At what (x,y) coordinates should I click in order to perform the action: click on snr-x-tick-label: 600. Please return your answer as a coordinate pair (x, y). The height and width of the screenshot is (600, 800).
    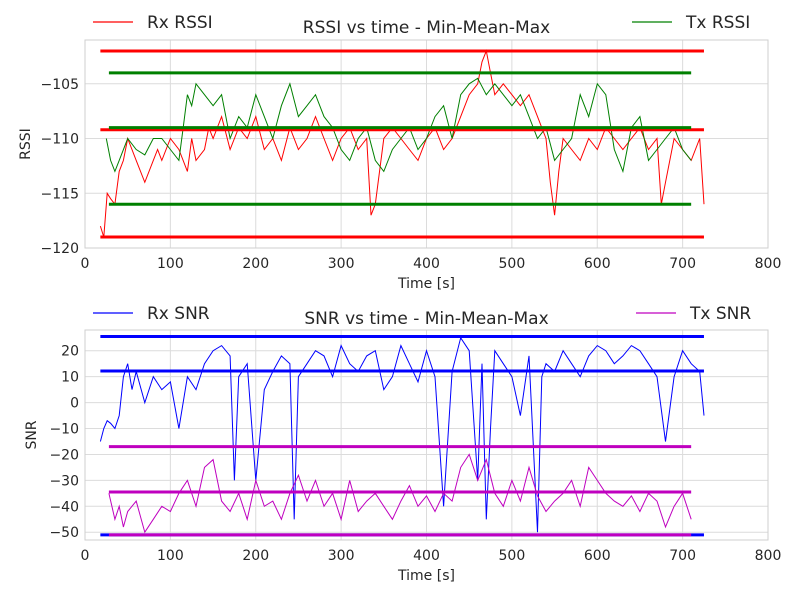
    Looking at the image, I should click on (597, 556).